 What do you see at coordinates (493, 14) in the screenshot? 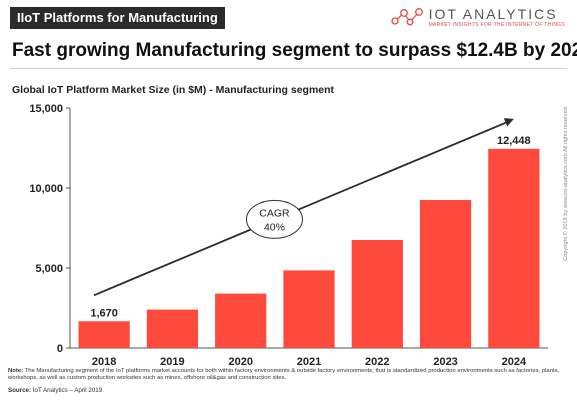
I see `brand-name: IOT ANALYTICS` at bounding box center [493, 14].